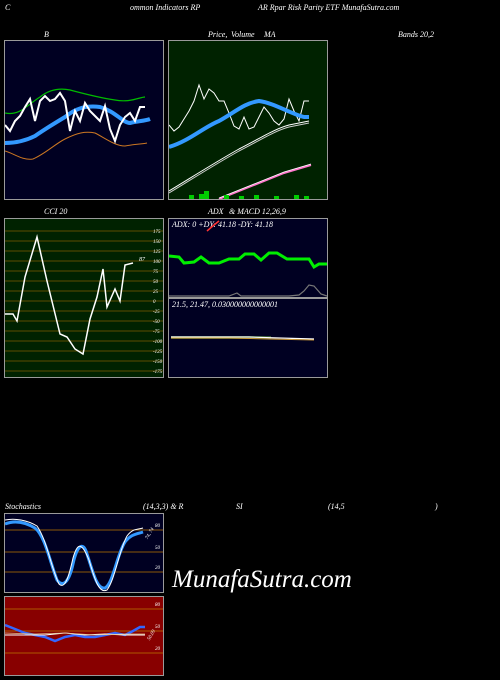  What do you see at coordinates (158, 342) in the screenshot?
I see `cci-tick: -100` at bounding box center [158, 342].